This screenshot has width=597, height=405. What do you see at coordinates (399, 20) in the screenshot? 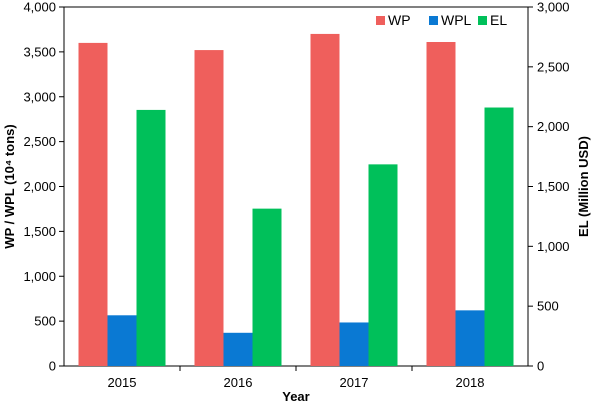
I see `legend-label-wp: WP` at bounding box center [399, 20].